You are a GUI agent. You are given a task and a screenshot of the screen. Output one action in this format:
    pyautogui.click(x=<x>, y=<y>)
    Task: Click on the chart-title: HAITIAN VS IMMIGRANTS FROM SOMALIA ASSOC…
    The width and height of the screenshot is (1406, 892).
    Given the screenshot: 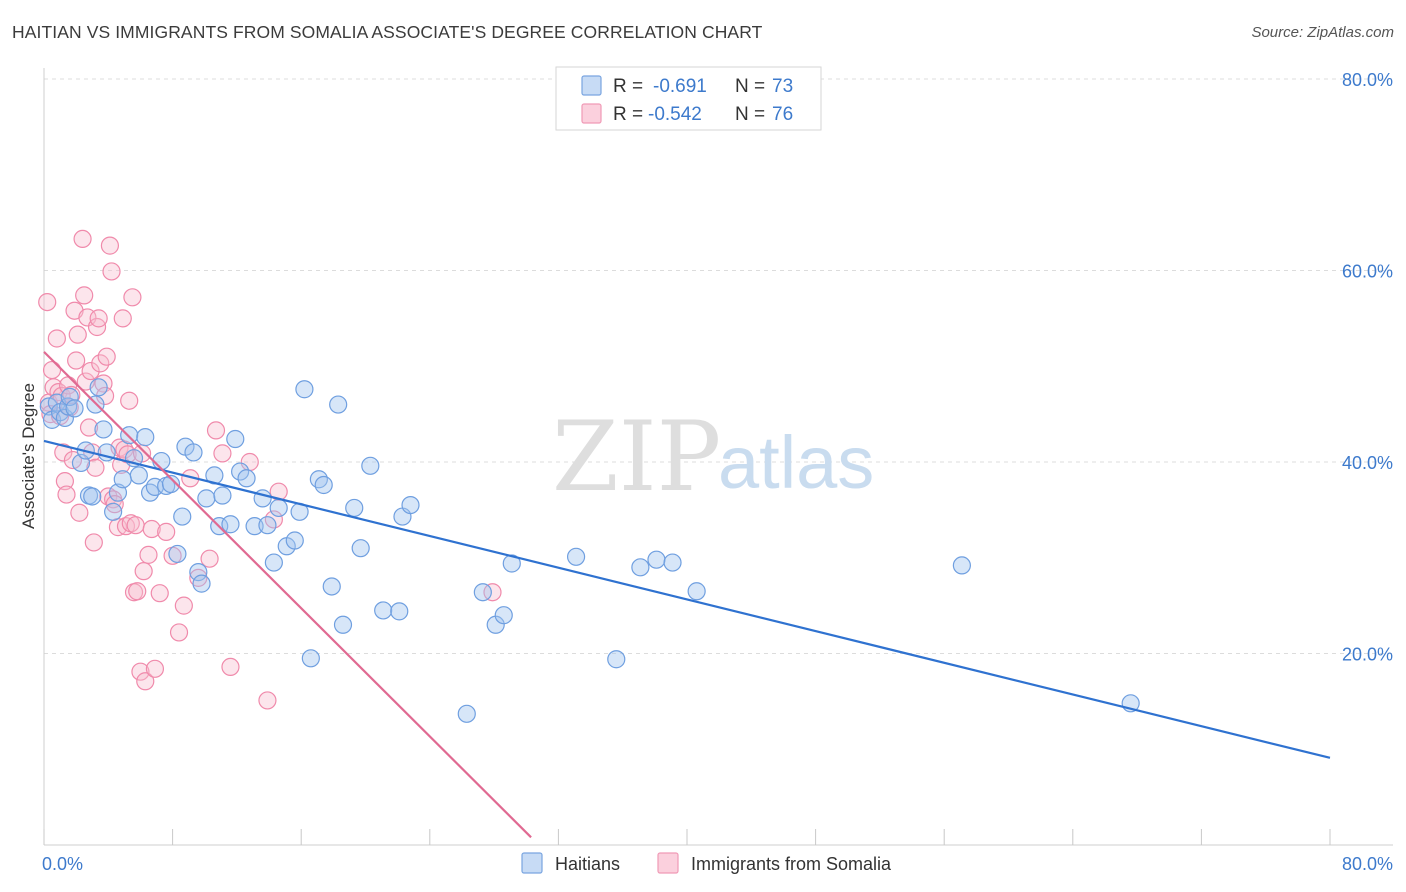 What is the action you would take?
    pyautogui.click(x=387, y=32)
    